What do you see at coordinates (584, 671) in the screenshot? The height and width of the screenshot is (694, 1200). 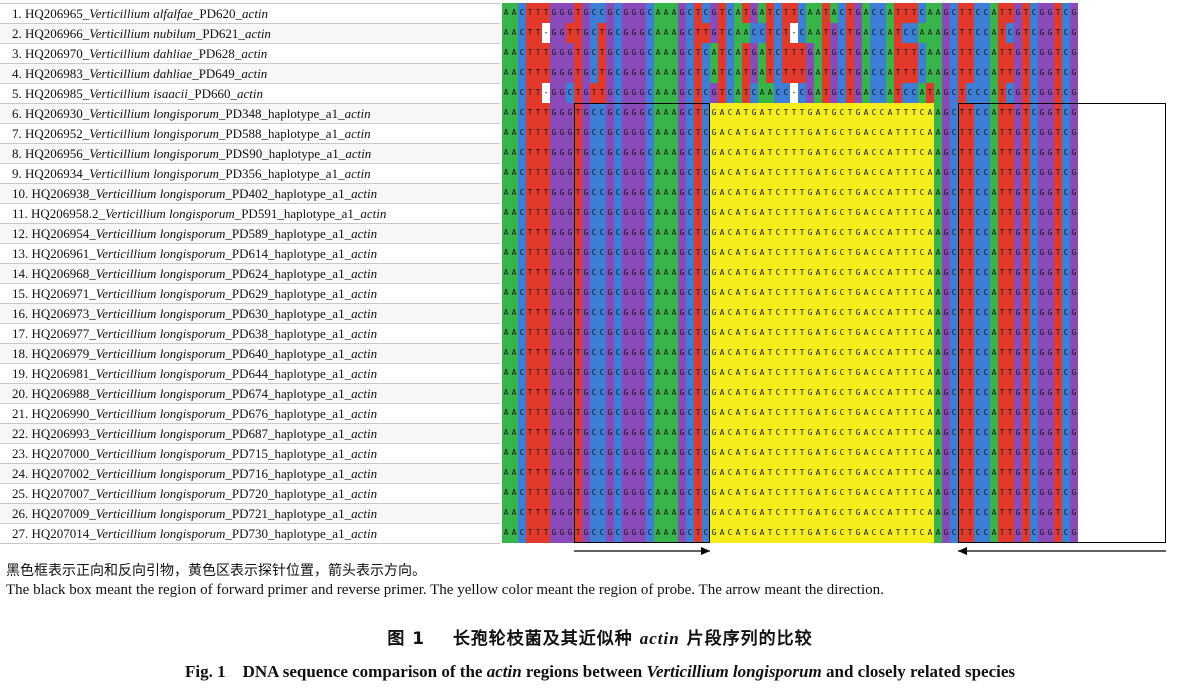 I see `caption-text-en-b: regions between` at bounding box center [584, 671].